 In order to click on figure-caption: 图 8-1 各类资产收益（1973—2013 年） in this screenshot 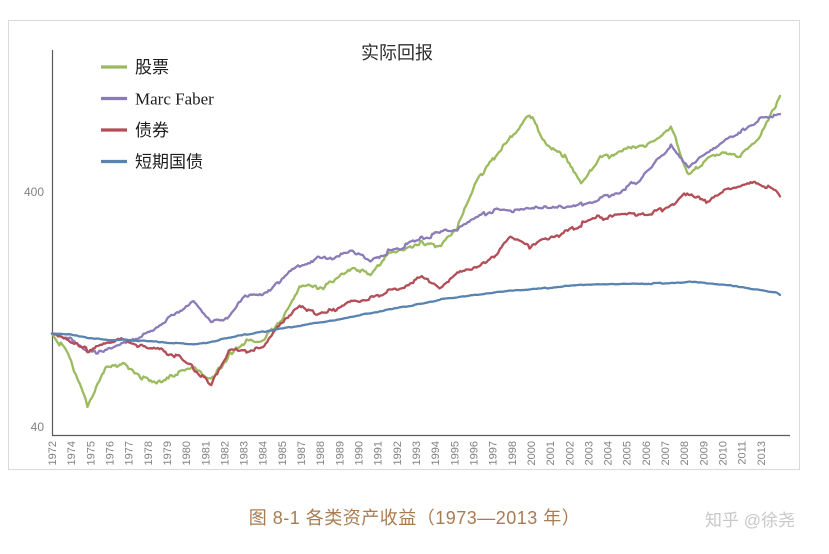, I will do `click(414, 518)`.